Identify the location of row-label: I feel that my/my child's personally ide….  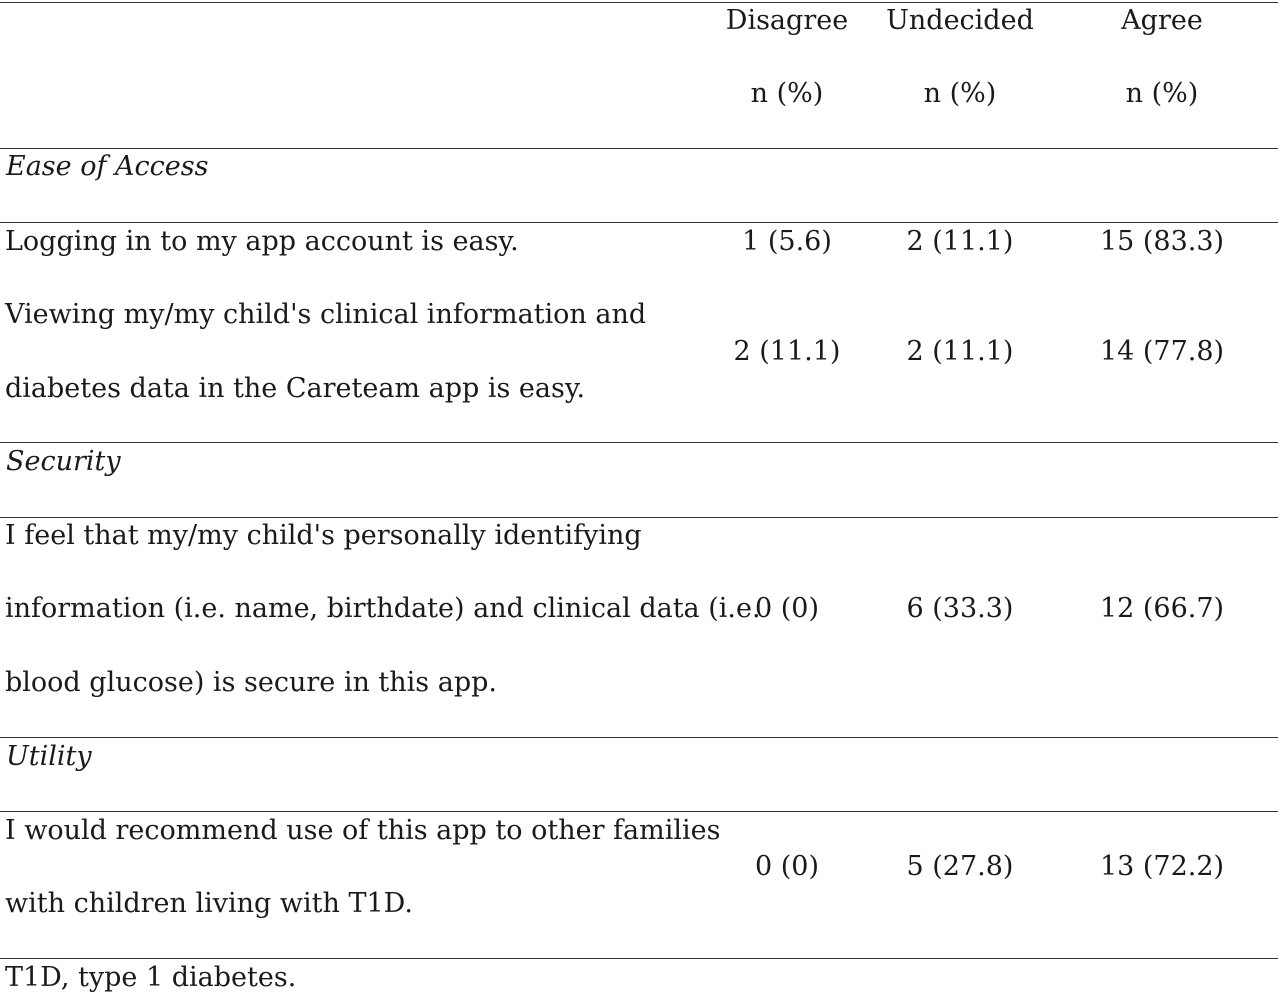
(323, 535).